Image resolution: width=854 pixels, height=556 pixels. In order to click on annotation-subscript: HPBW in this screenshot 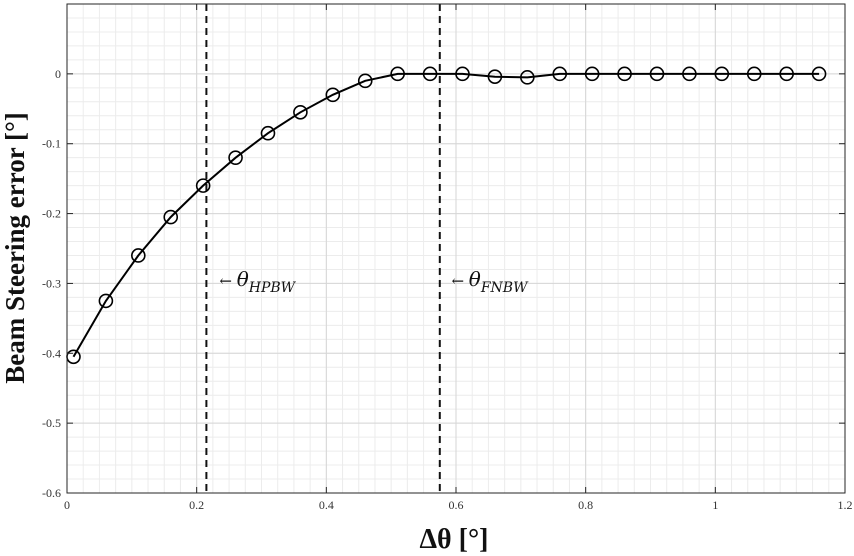, I will do `click(272, 288)`.